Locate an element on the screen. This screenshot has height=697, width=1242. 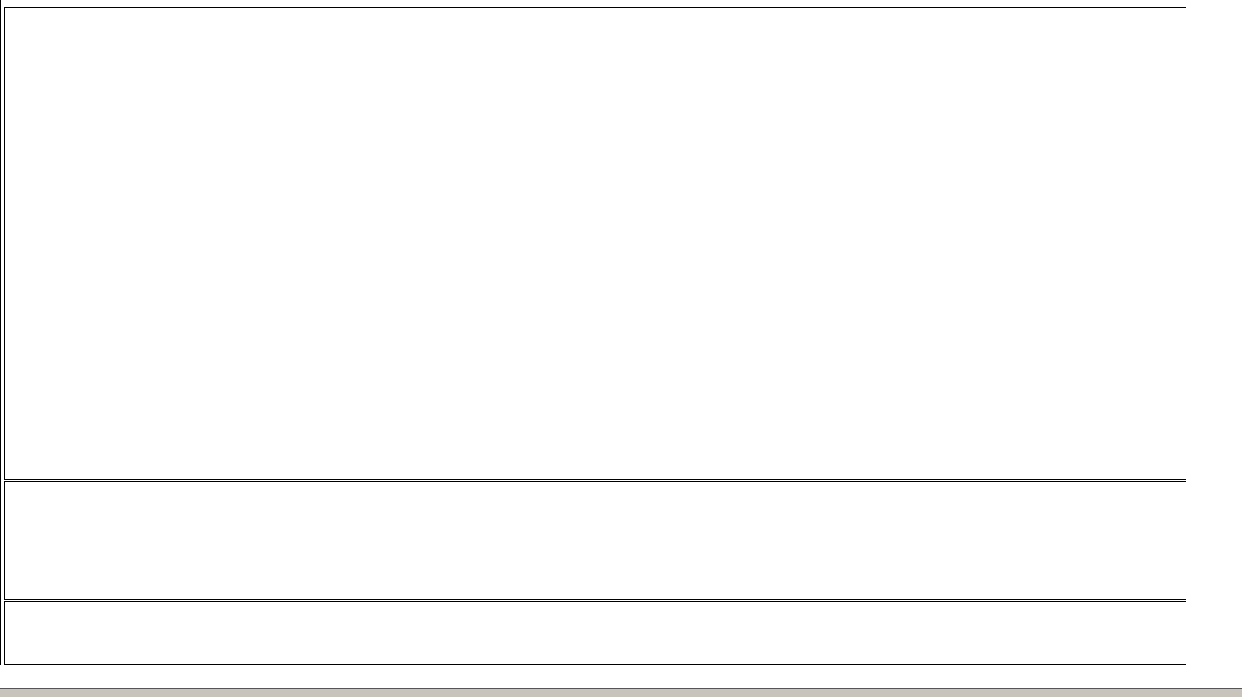
window-bottom-edge is located at coordinates (621, 692).